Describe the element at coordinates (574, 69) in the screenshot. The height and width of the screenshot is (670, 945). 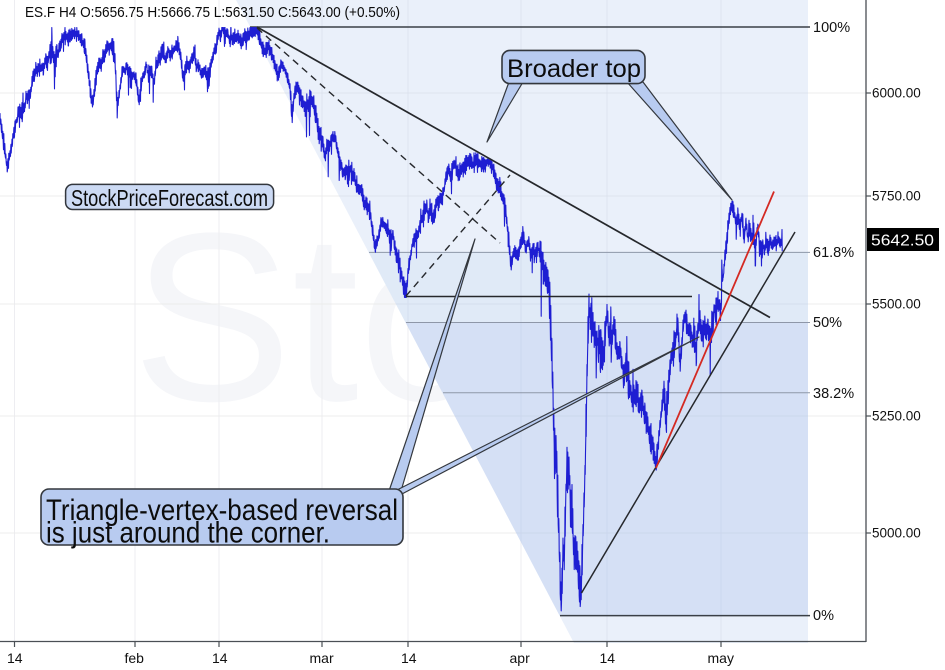
I see `svg-text: Broader top` at that location.